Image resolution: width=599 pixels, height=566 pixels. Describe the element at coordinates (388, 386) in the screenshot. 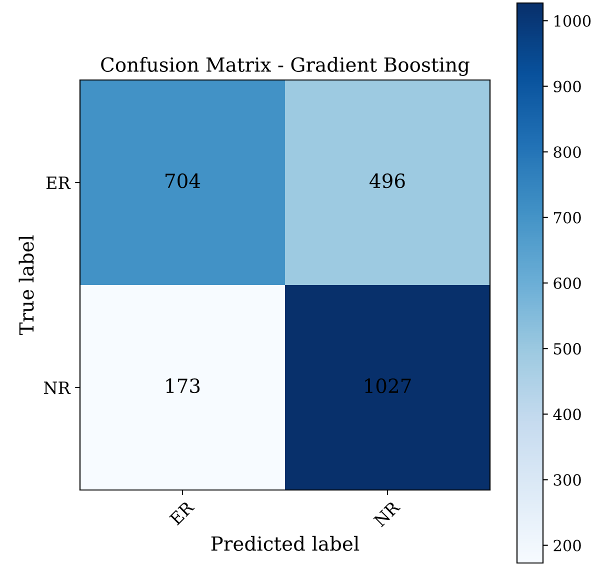

I see `data-label: 1027` at that location.